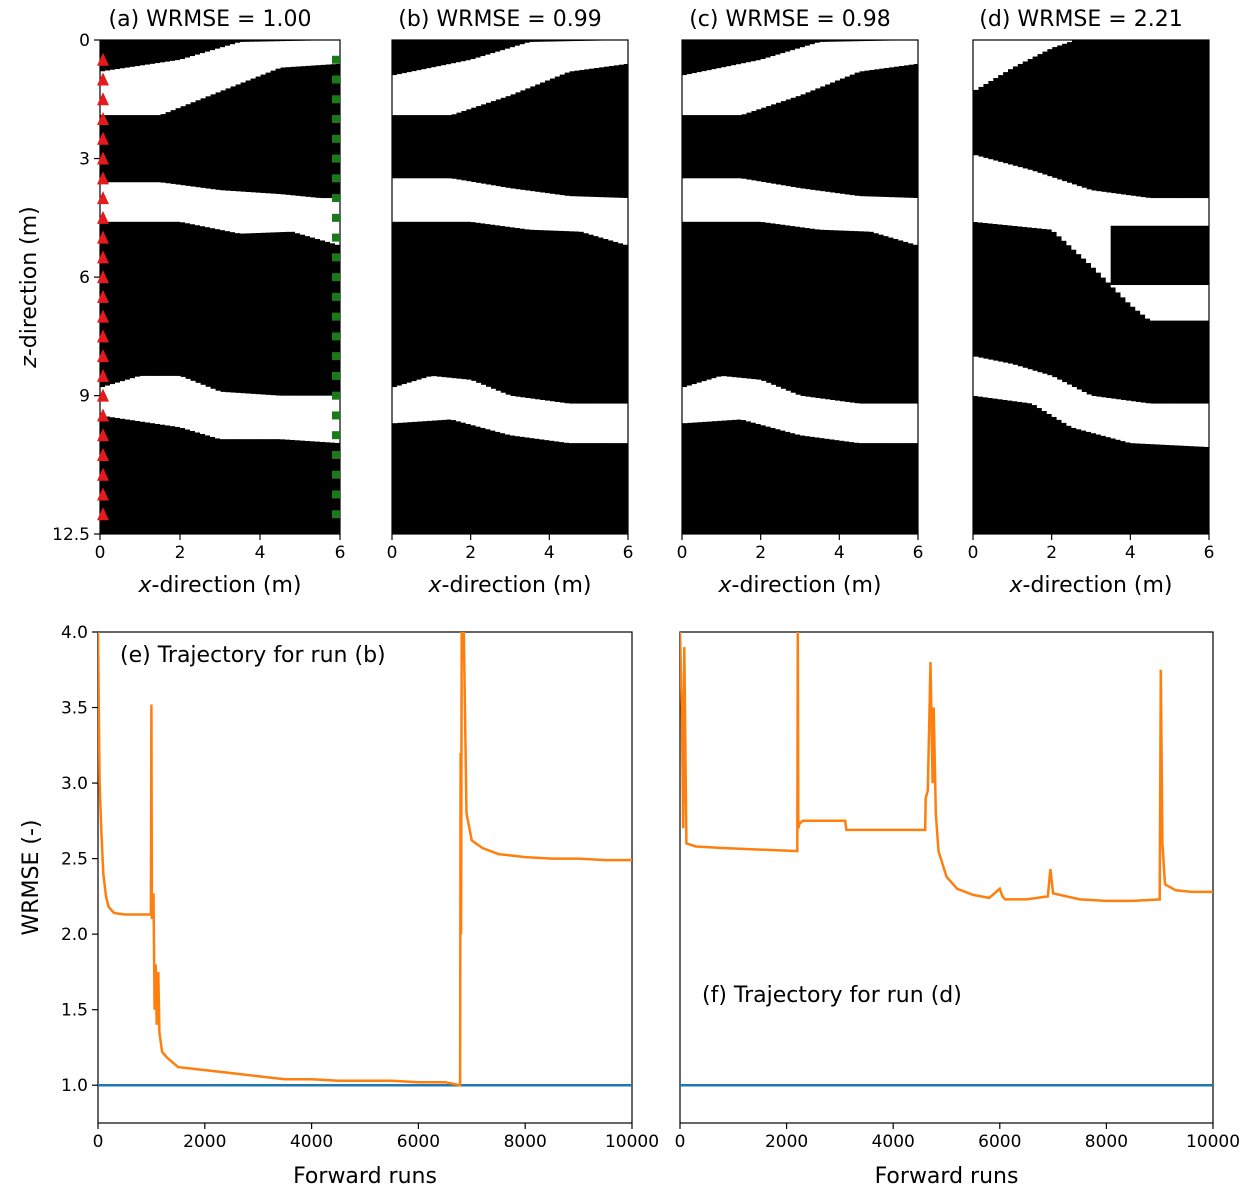 The width and height of the screenshot is (1257, 1193). What do you see at coordinates (947, 1176) in the screenshot?
I see `x-axis-label: Forward runs` at bounding box center [947, 1176].